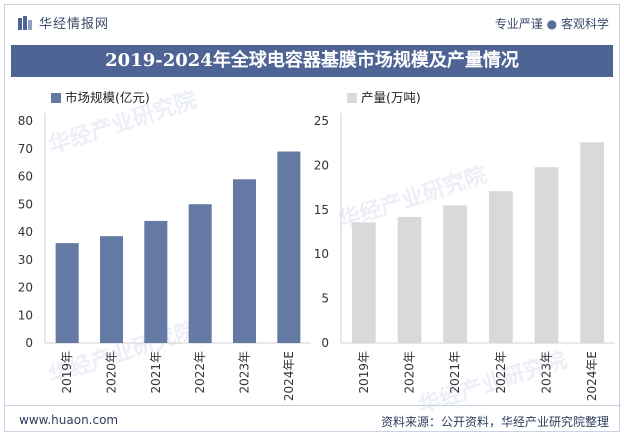  What do you see at coordinates (518, 24) in the screenshot?
I see `tagline-left: 专业严谨` at bounding box center [518, 24].